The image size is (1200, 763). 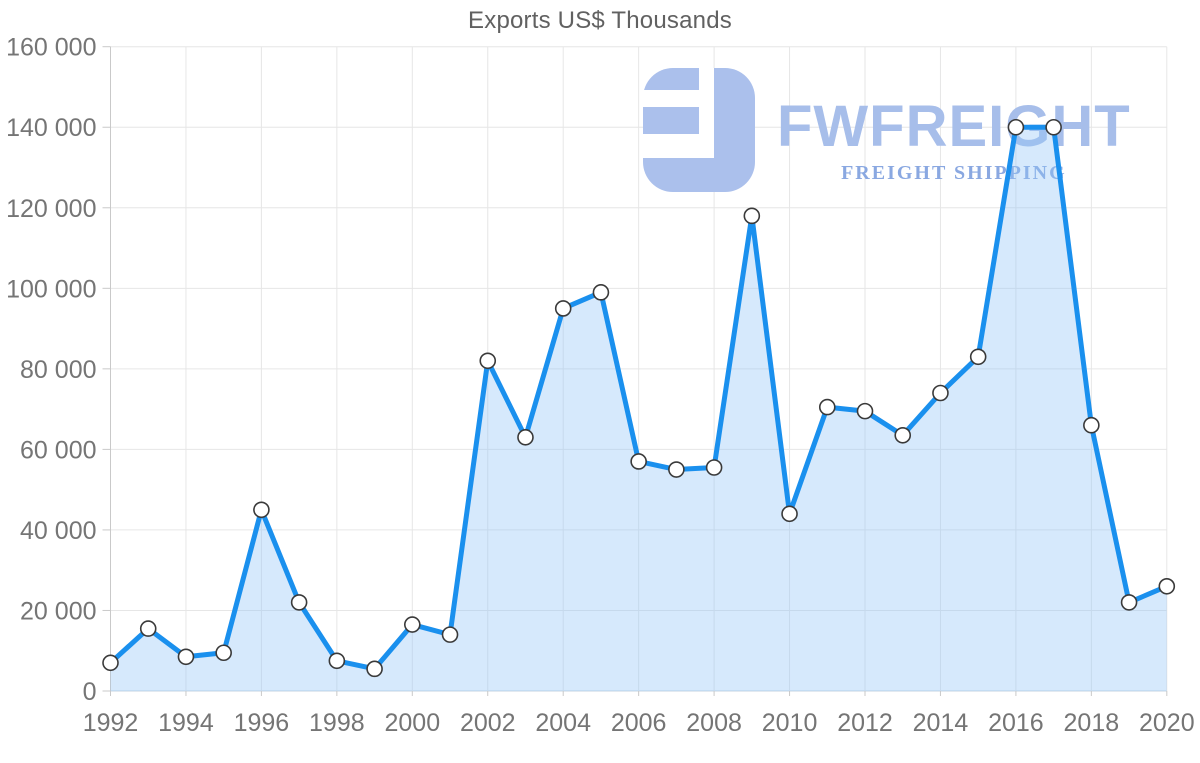 I want to click on data-point-marker-1992, so click(x=110, y=663).